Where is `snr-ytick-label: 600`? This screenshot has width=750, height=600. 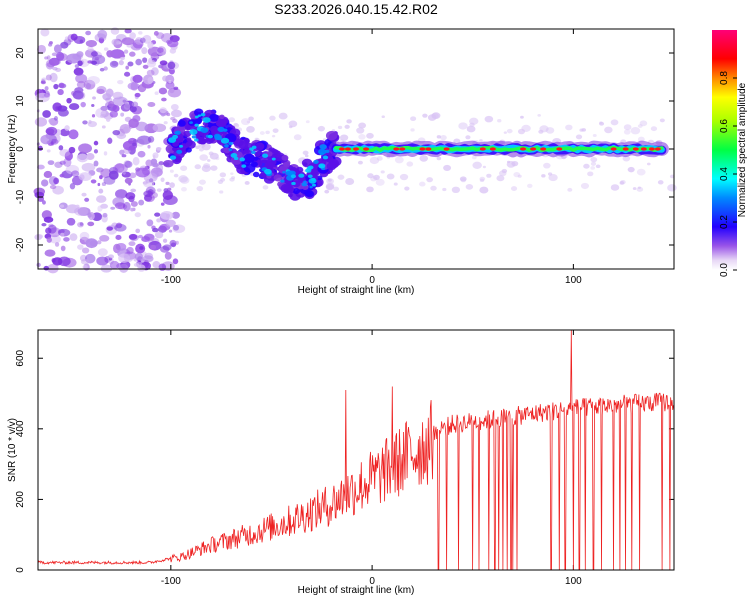
snr-ytick-label: 600 is located at coordinates (20, 357).